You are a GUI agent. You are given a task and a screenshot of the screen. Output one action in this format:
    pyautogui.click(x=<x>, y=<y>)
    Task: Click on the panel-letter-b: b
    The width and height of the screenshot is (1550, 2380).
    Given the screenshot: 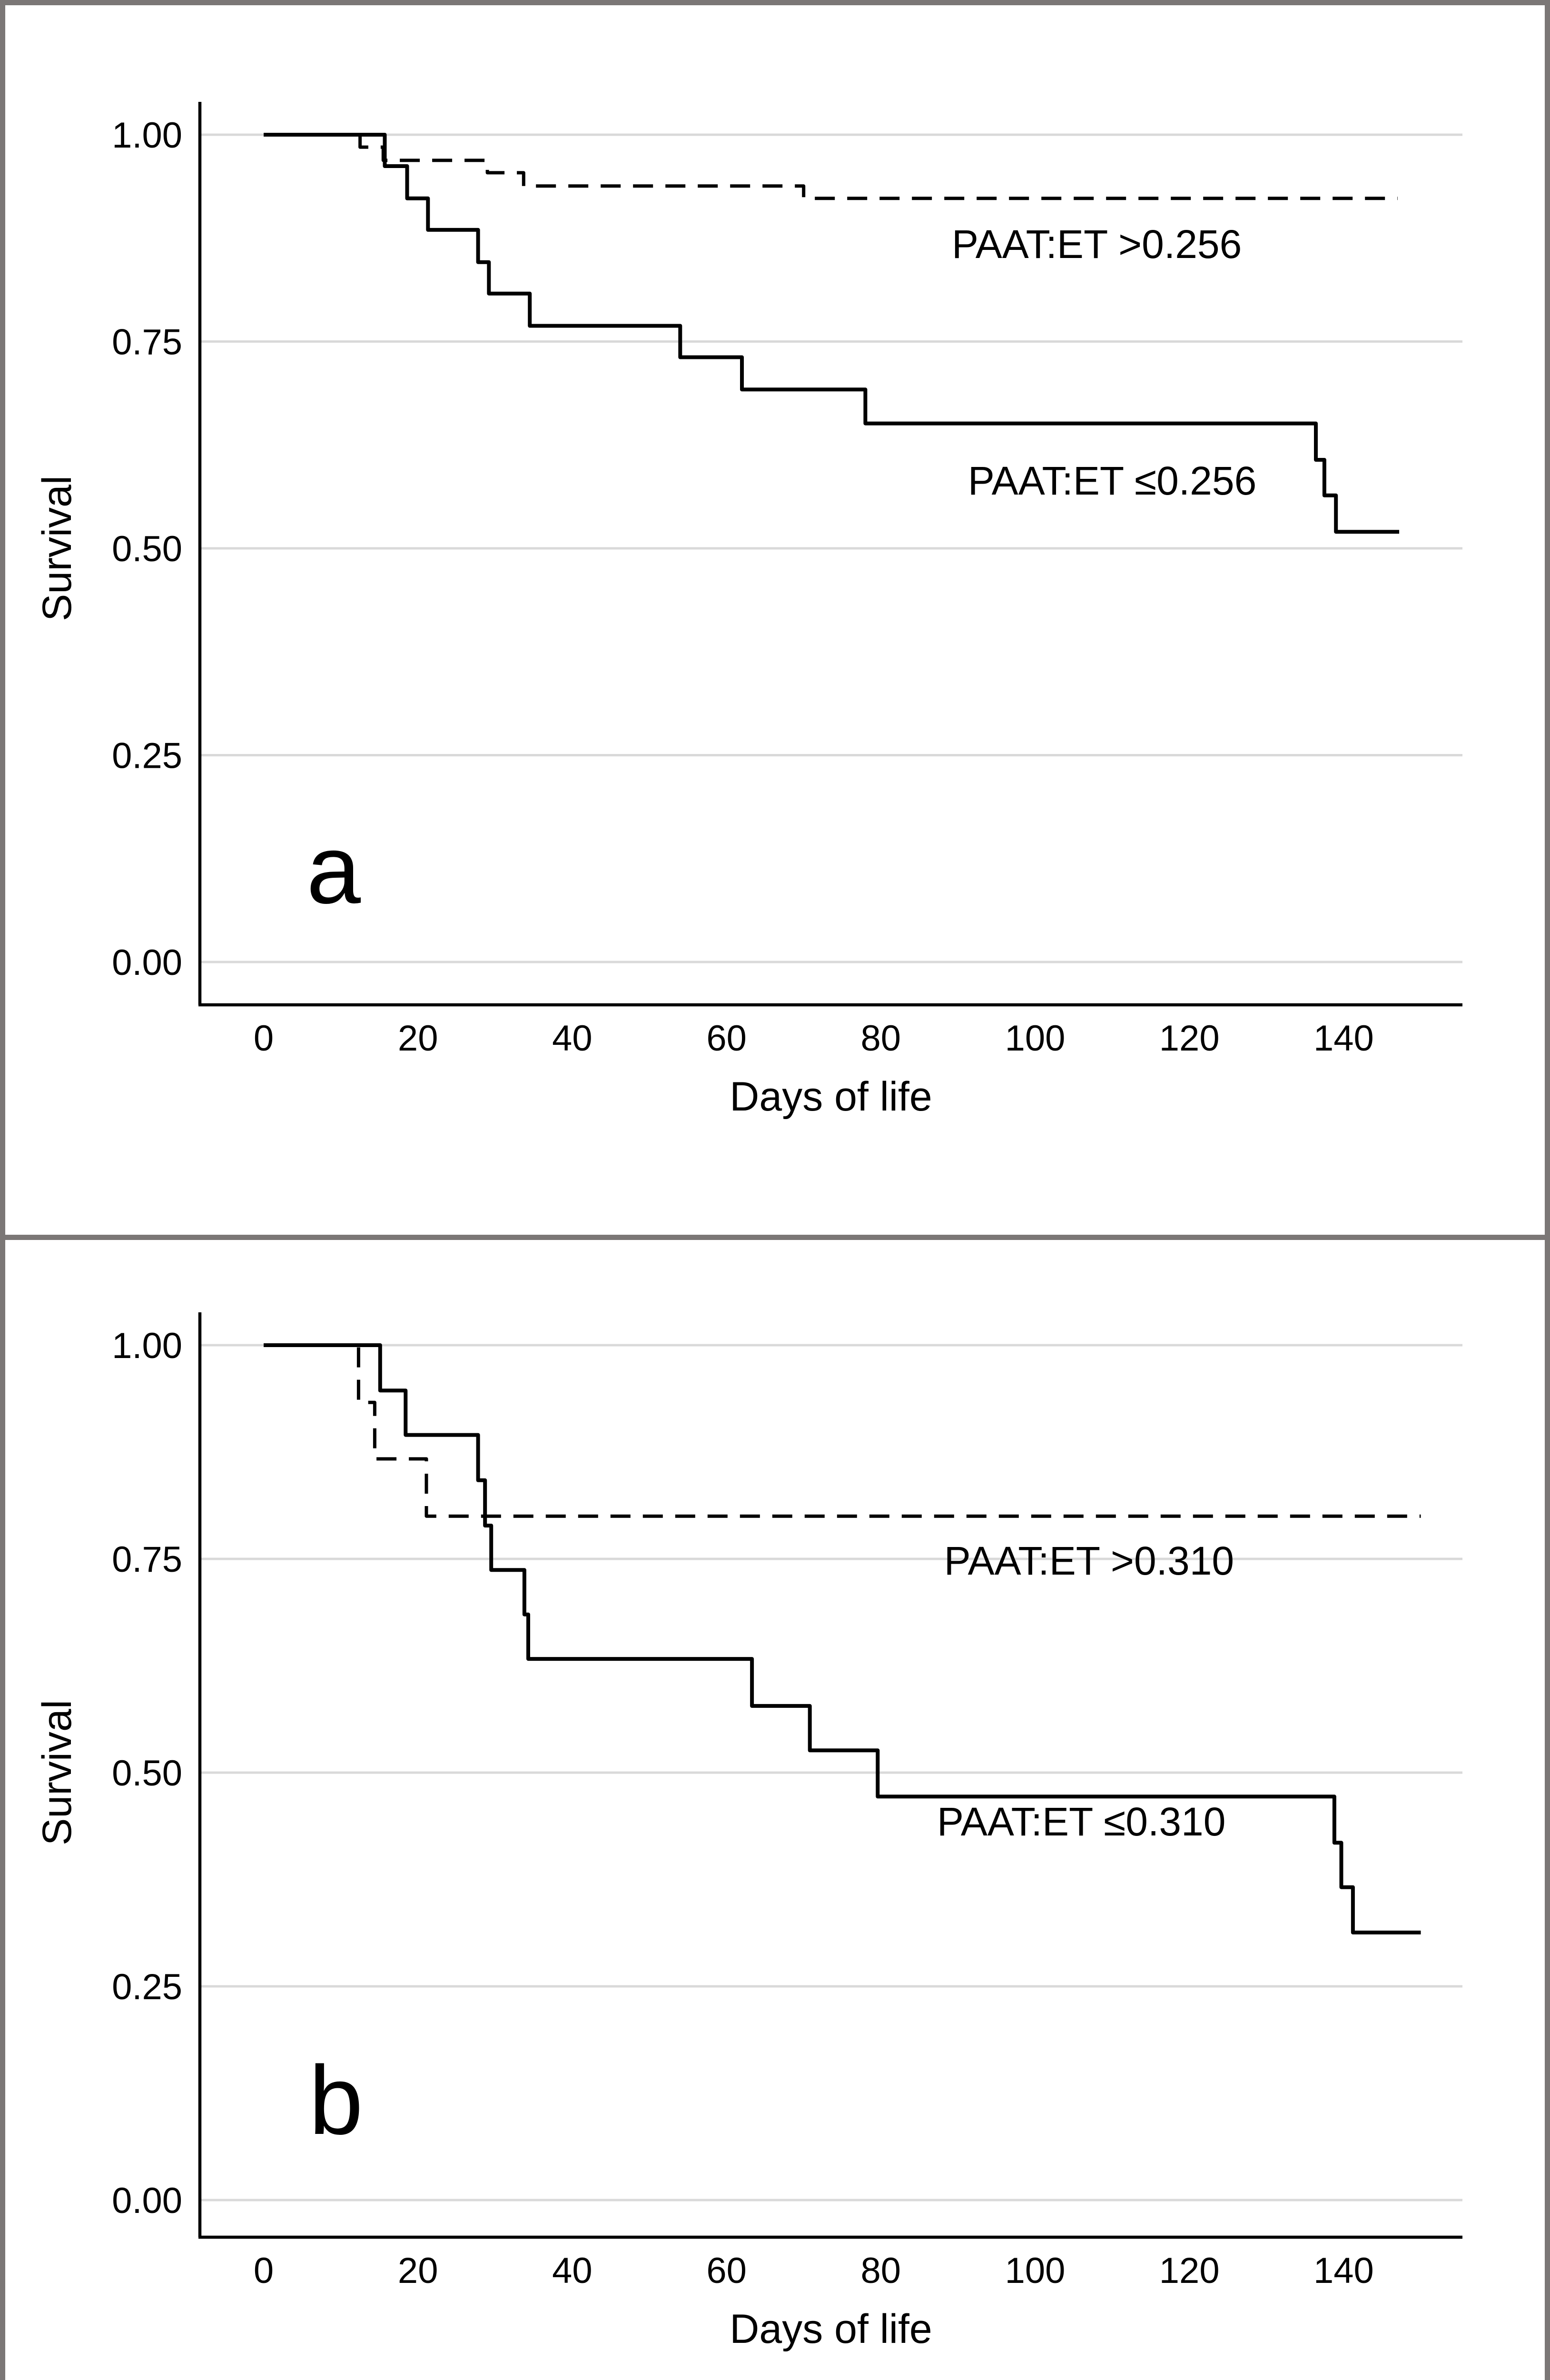 What is the action you would take?
    pyautogui.click(x=336, y=2100)
    